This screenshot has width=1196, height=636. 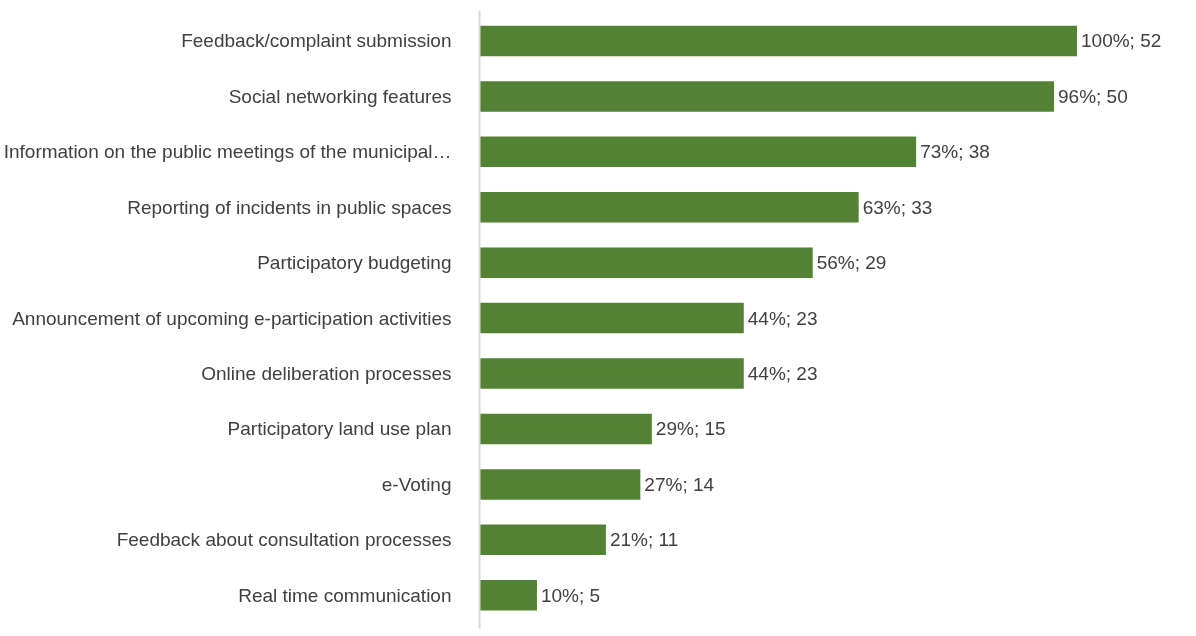 What do you see at coordinates (284, 540) in the screenshot?
I see `y-tick-label: Feedback about consultation processes` at bounding box center [284, 540].